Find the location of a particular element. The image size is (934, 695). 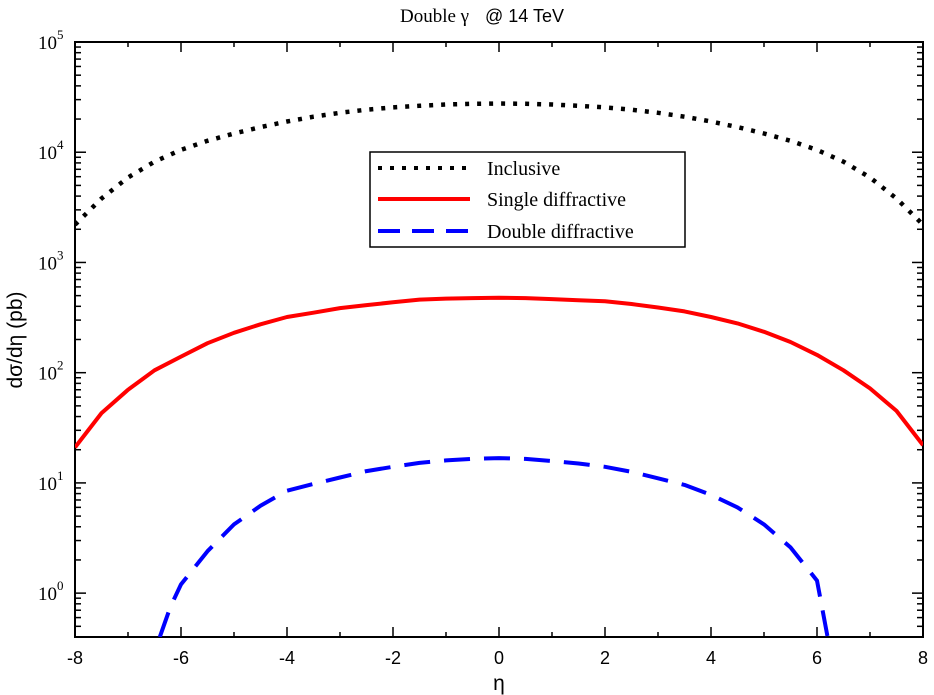

x-tick-label: -8 is located at coordinates (75, 658).